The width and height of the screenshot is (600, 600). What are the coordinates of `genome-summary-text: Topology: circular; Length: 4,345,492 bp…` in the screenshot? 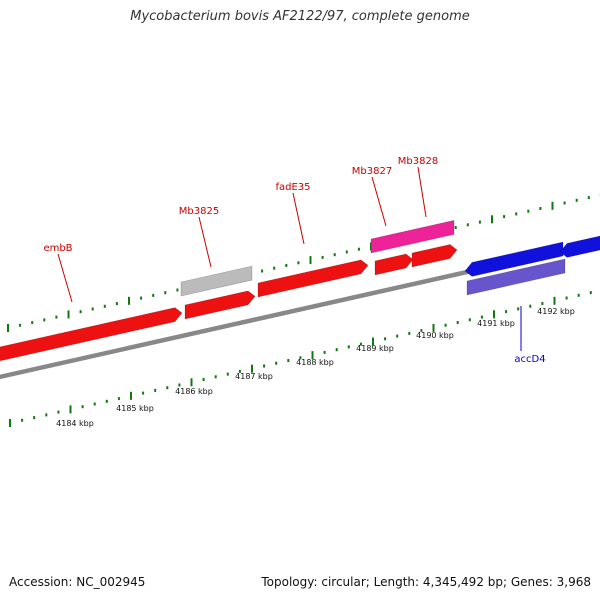 It's located at (426, 582).